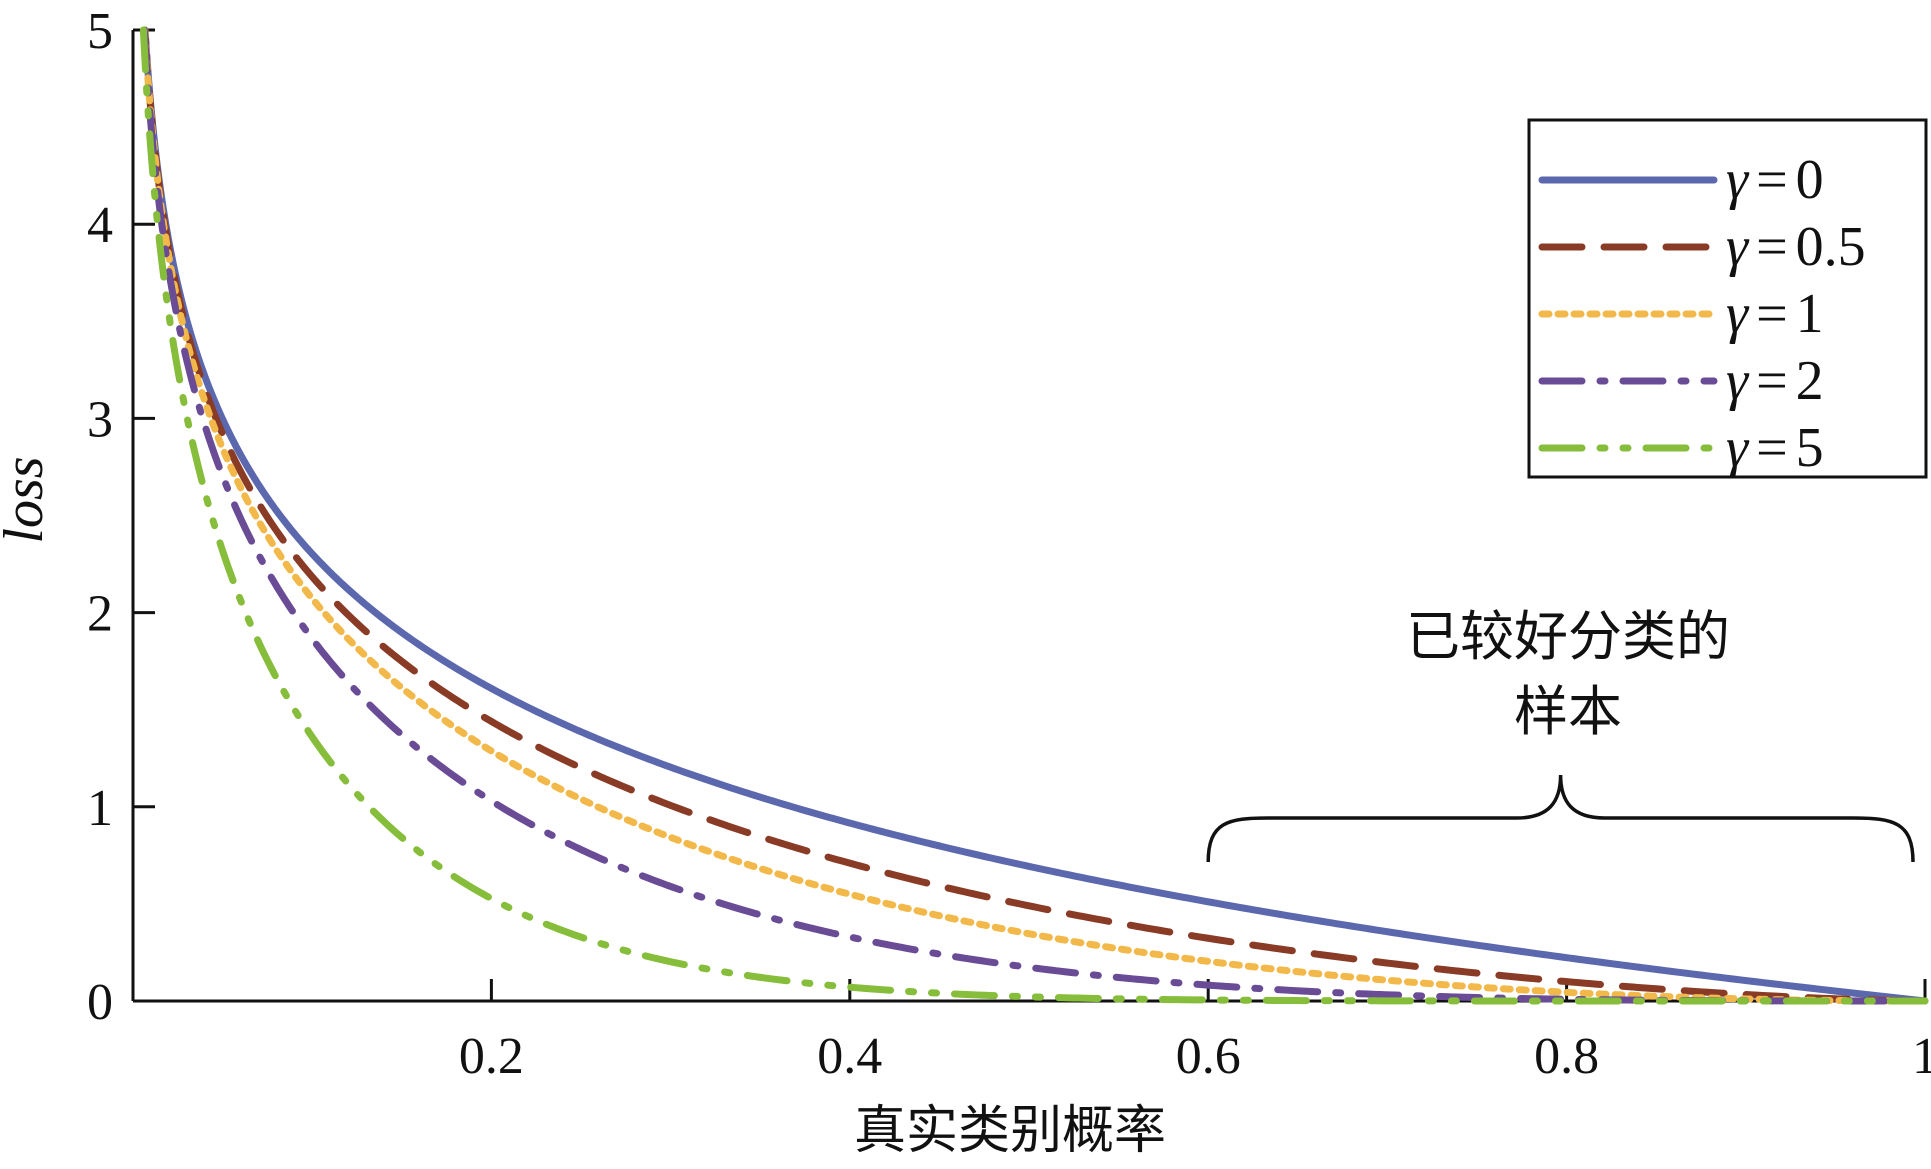 Image resolution: width=1931 pixels, height=1169 pixels. I want to click on legend-label: γ = 1, so click(1775, 314).